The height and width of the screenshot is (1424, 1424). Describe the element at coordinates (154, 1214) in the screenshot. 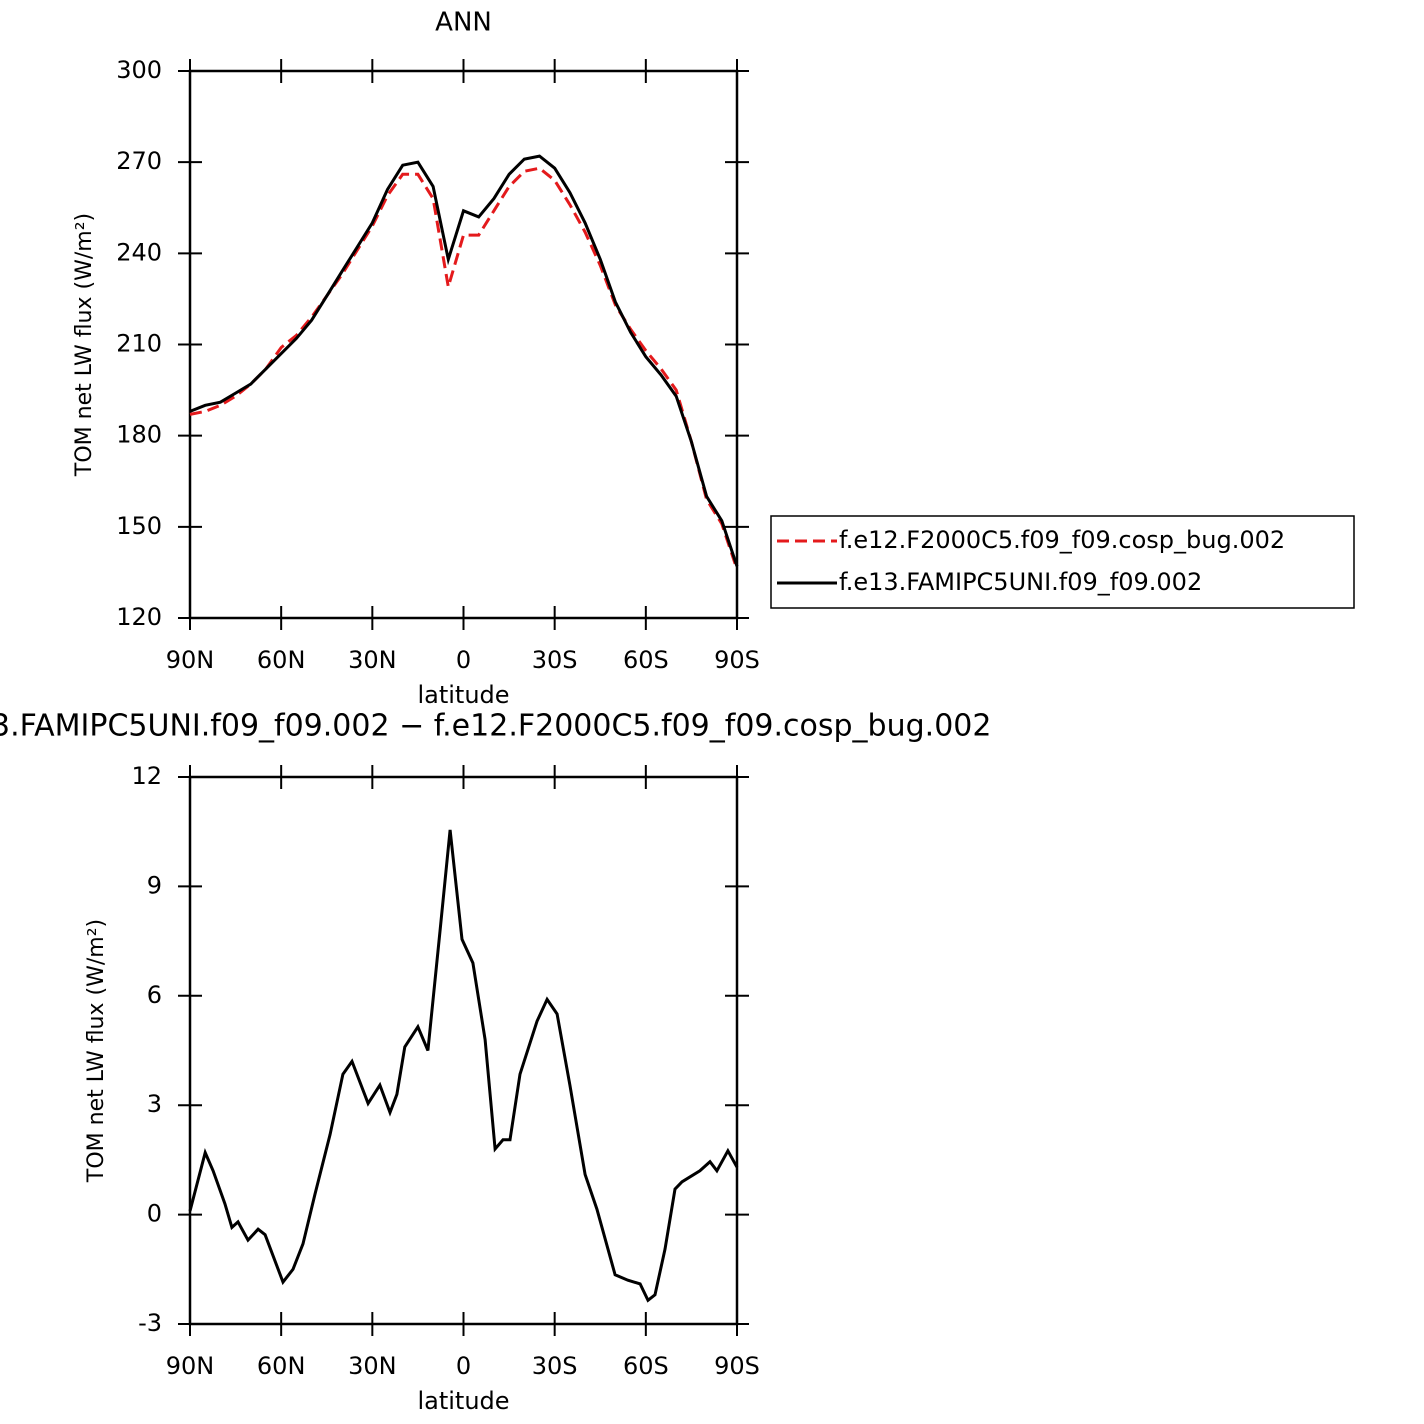

I see `y-tick-label: 0` at that location.